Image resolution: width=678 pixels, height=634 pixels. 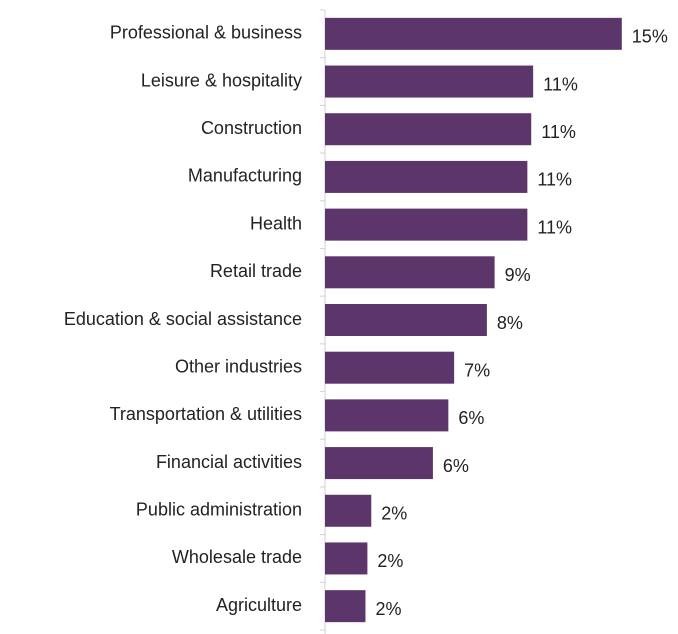 I want to click on y-tick-label: Manufacturing, so click(x=245, y=176).